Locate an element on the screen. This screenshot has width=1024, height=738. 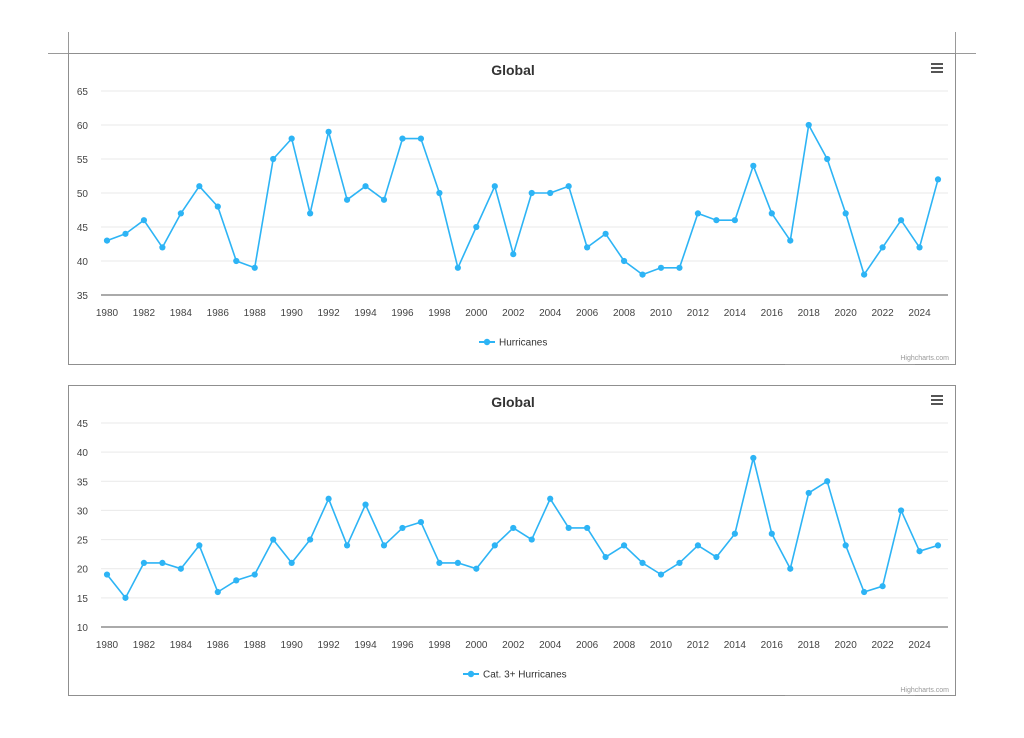
y-tick-label: 50 is located at coordinates (83, 194).